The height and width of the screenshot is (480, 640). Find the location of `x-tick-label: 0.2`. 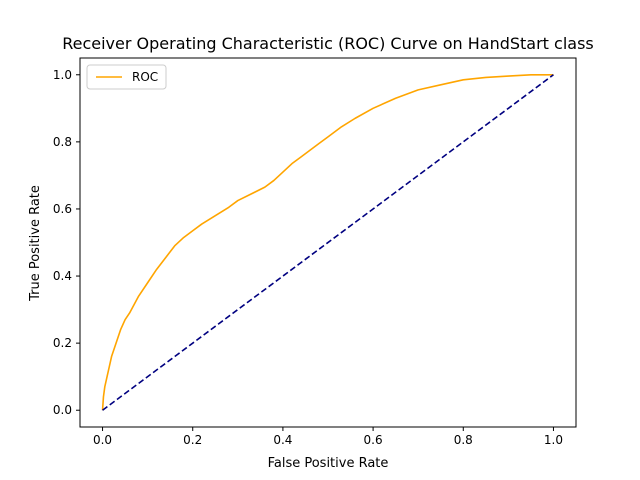

x-tick-label: 0.2 is located at coordinates (192, 440).